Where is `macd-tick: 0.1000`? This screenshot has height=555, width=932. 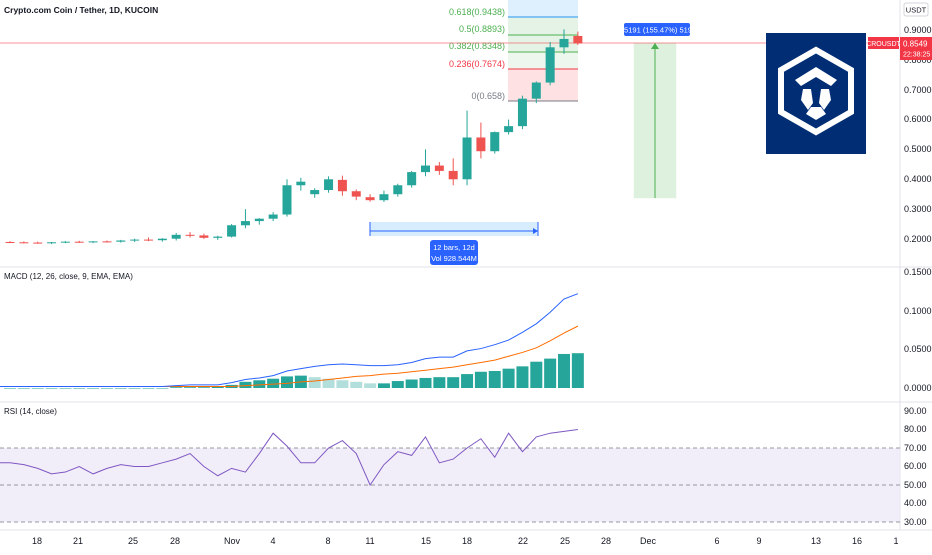 macd-tick: 0.1000 is located at coordinates (918, 311).